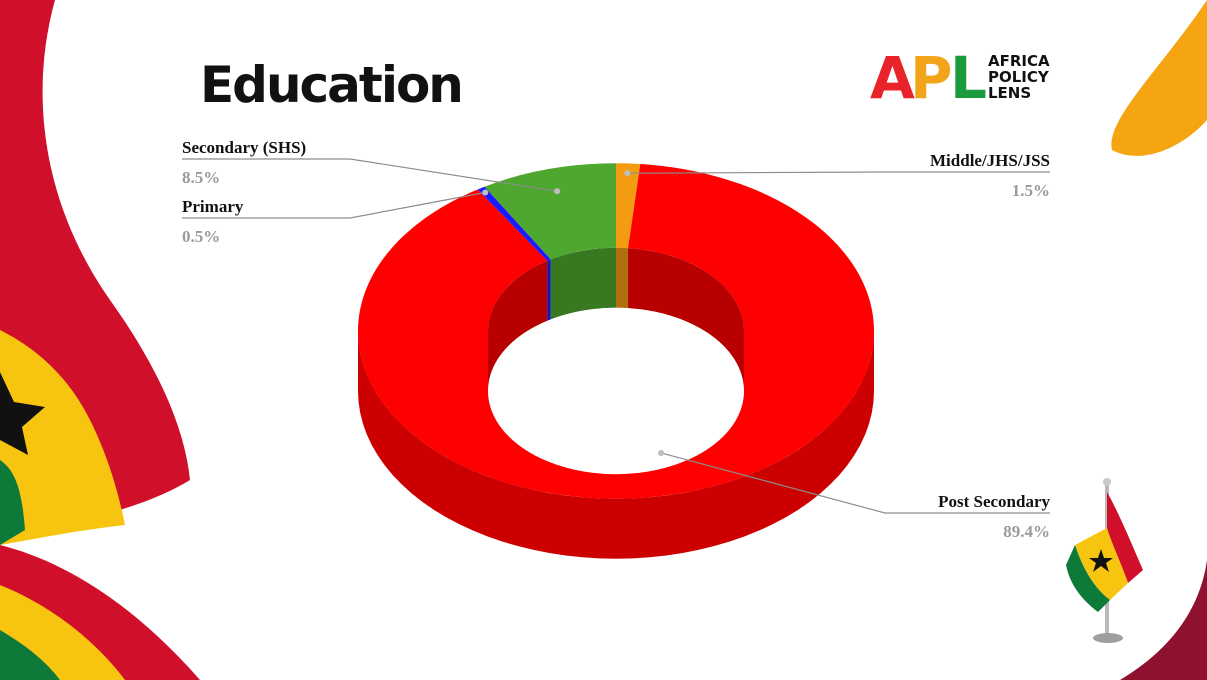 This screenshot has height=680, width=1207. Describe the element at coordinates (1031, 190) in the screenshot. I see `slice-value-label: 1.5%` at that location.